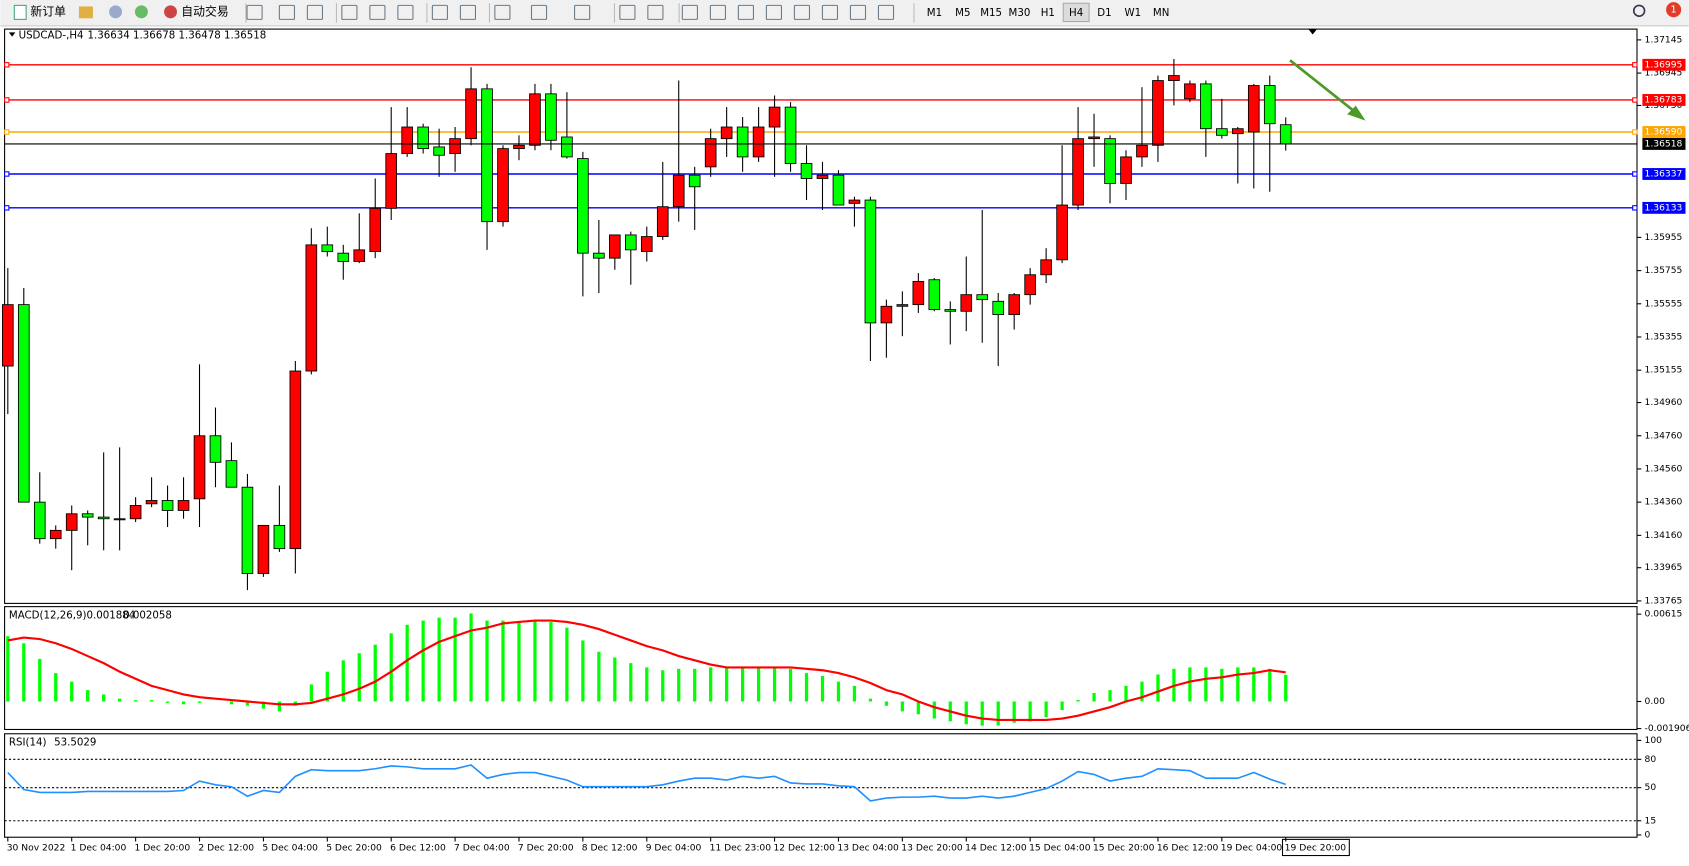 This screenshot has width=1689, height=866. Describe the element at coordinates (1104, 13) in the screenshot. I see `timeframe-button: D1` at that location.